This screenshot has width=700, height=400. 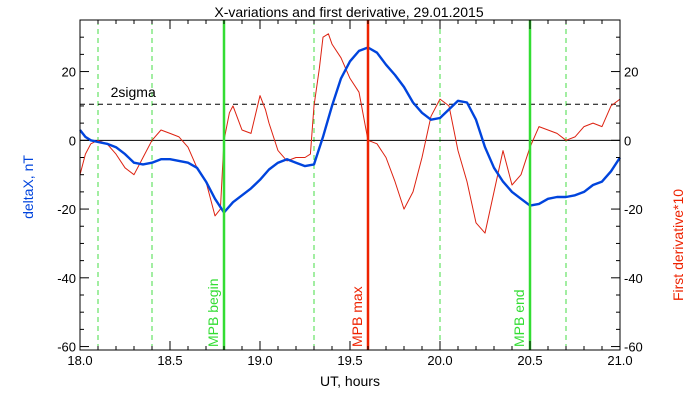 What do you see at coordinates (519, 318) in the screenshot?
I see `vline-label-2: MPB end` at bounding box center [519, 318].